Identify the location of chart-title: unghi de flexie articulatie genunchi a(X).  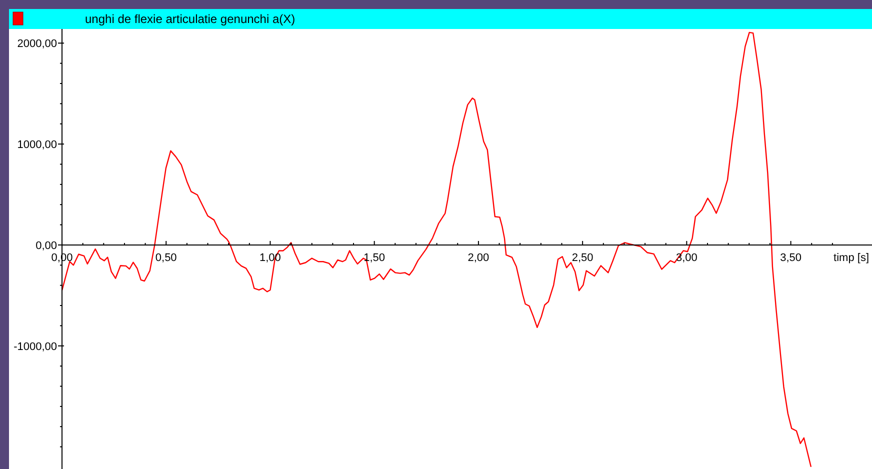
(190, 19).